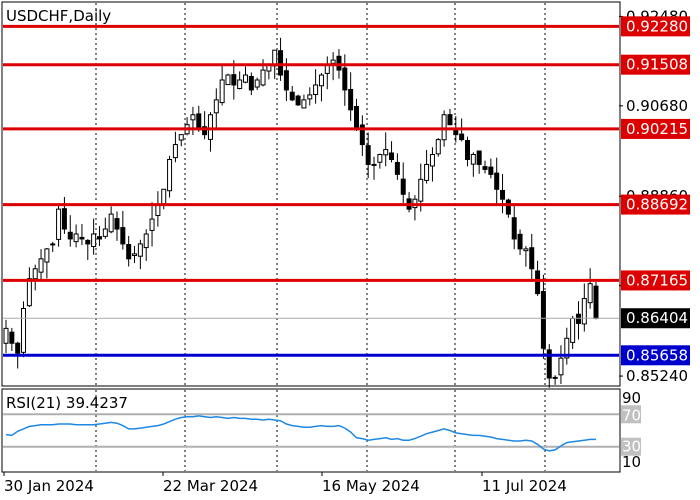 The height and width of the screenshot is (500, 700). What do you see at coordinates (657, 129) in the screenshot?
I see `level-price-label: 0.90215` at bounding box center [657, 129].